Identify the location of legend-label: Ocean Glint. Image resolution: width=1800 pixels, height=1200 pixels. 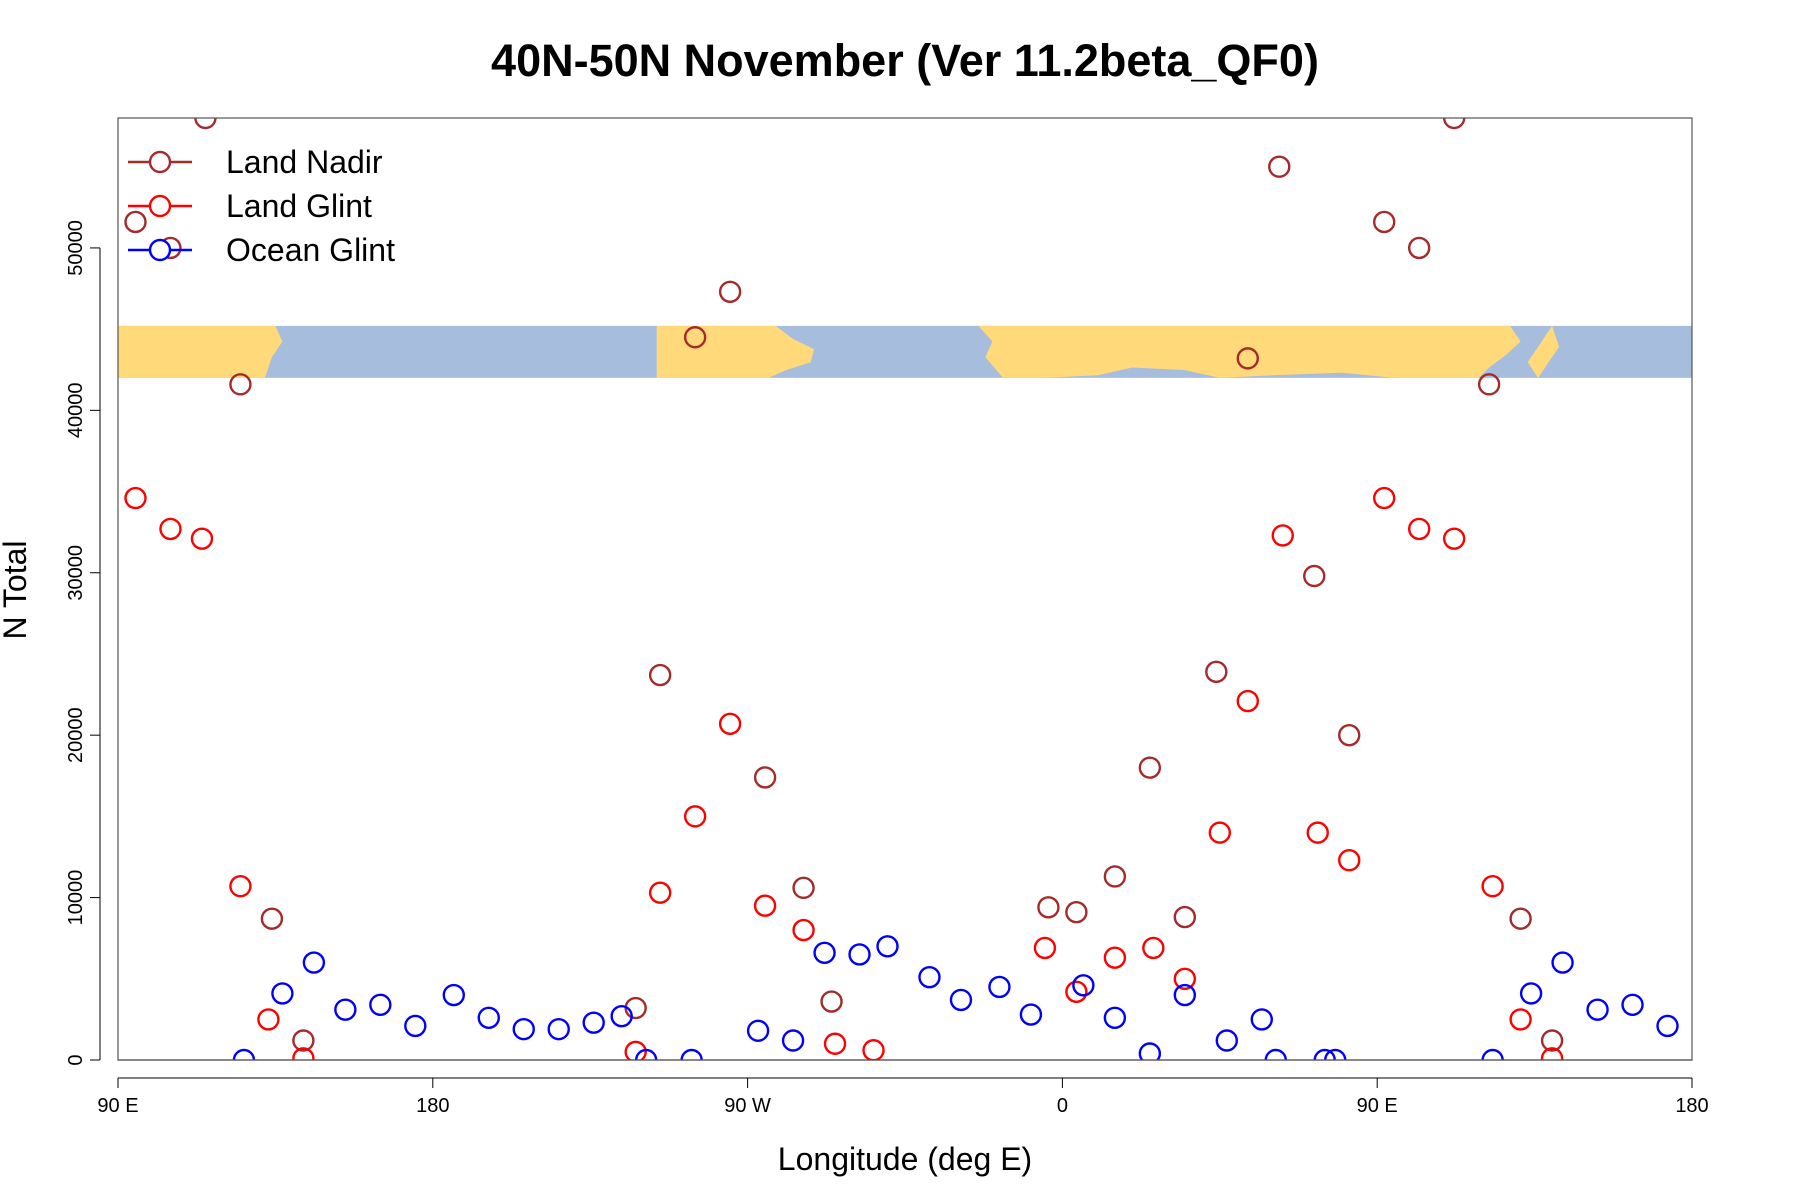
(310, 250).